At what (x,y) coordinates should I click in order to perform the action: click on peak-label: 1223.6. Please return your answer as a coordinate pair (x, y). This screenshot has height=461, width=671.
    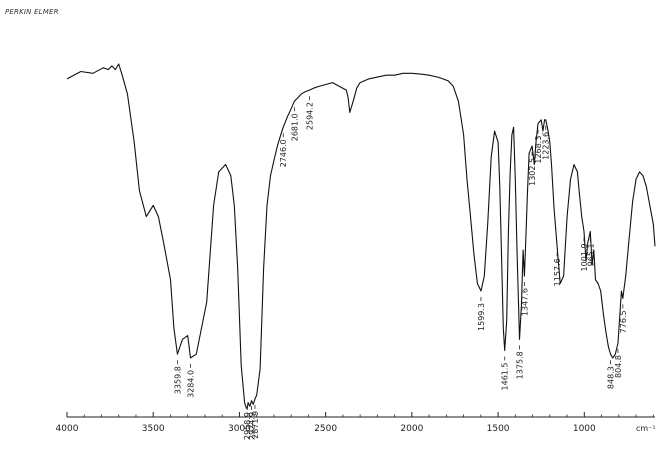
    Looking at the image, I should click on (546, 146).